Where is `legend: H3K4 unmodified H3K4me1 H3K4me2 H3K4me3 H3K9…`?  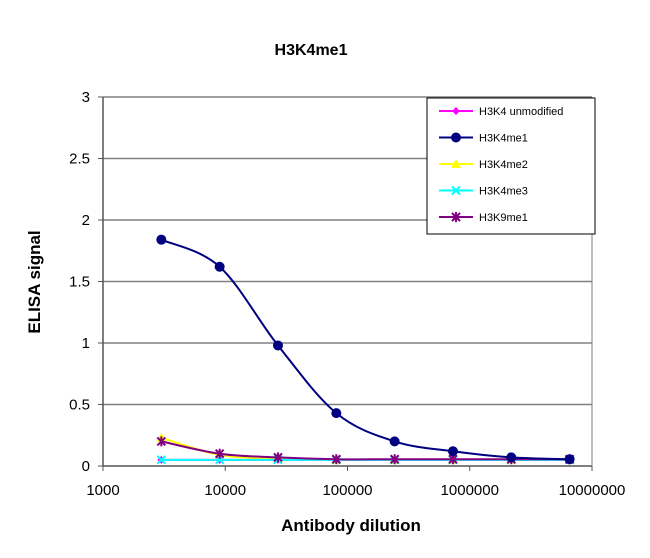 legend: H3K4 unmodified H3K4me1 H3K4me2 H3K4me3 H3K9… is located at coordinates (511, 166).